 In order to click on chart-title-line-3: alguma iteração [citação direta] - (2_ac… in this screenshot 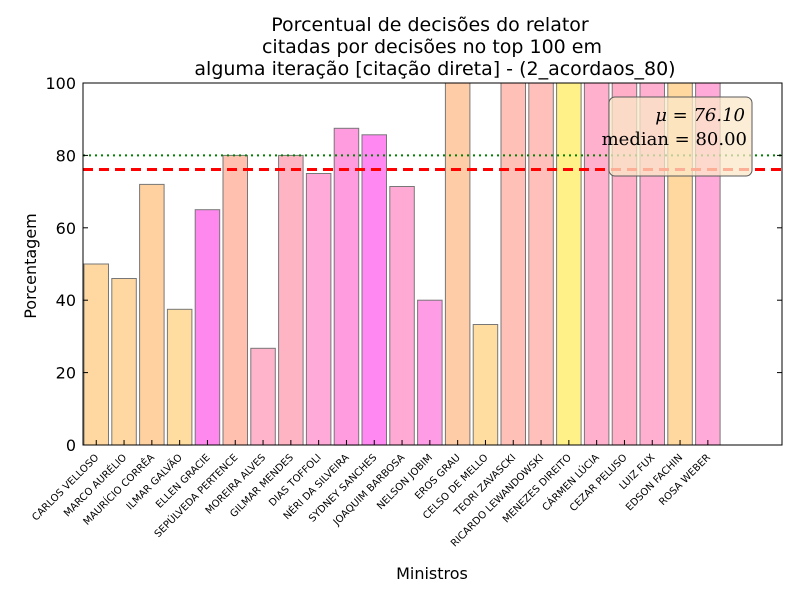, I will do `click(434, 69)`.